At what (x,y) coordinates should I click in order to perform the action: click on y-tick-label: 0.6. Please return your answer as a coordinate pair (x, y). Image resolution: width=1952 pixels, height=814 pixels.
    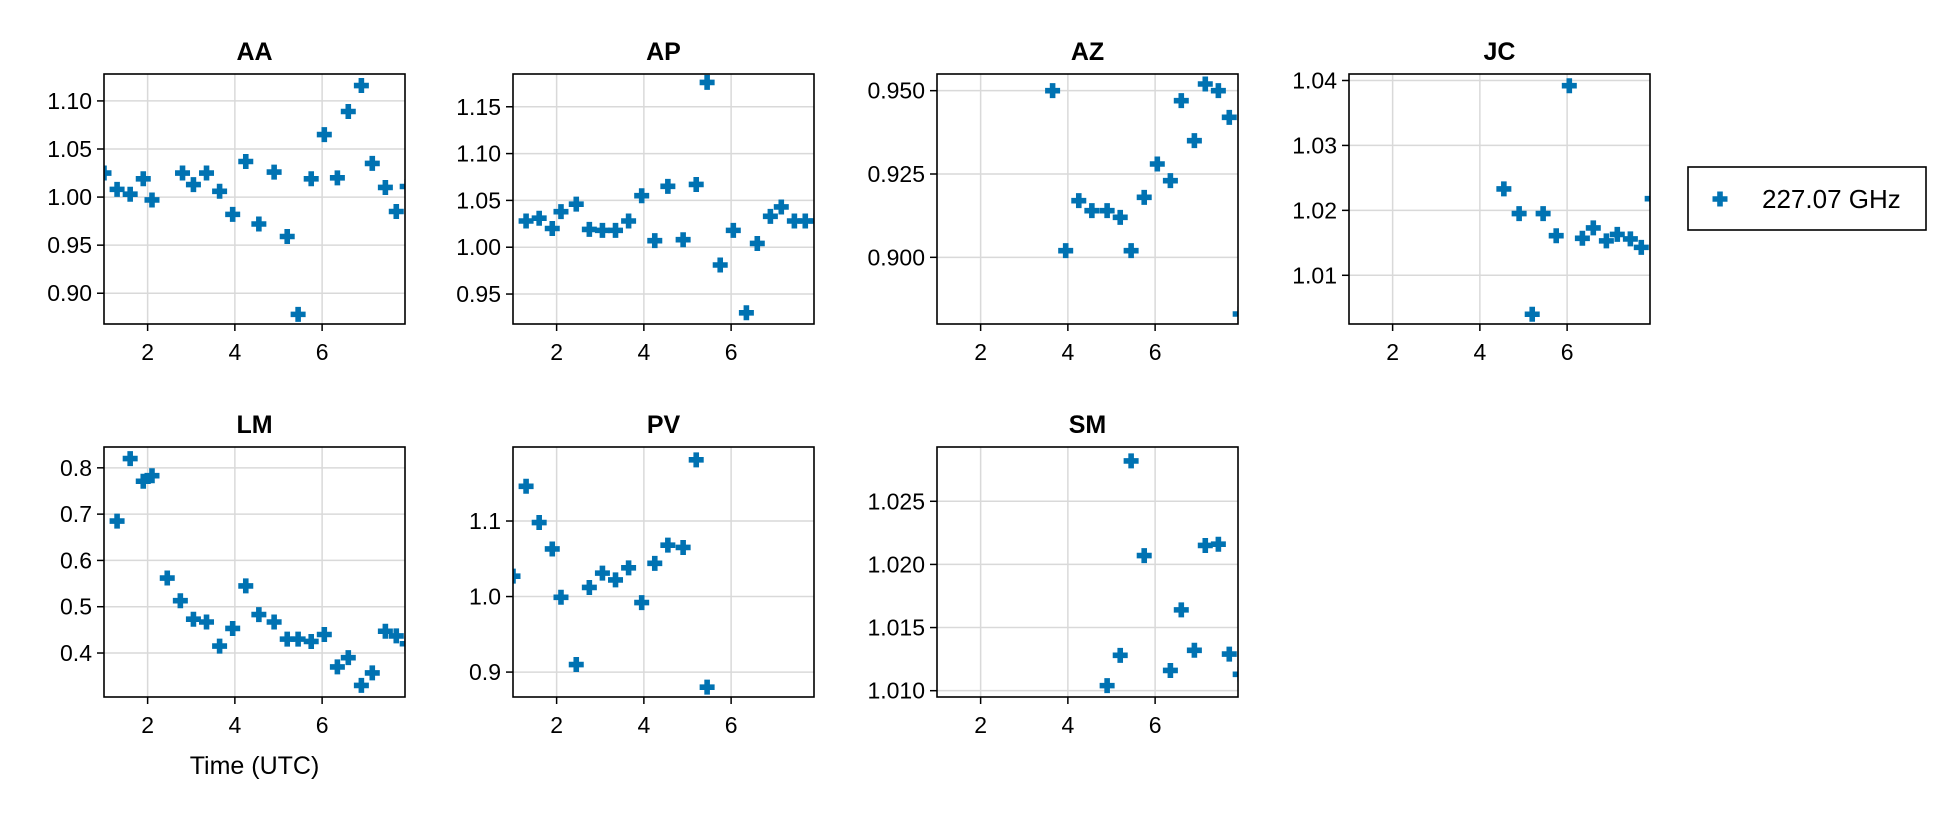
    Looking at the image, I should click on (76, 560).